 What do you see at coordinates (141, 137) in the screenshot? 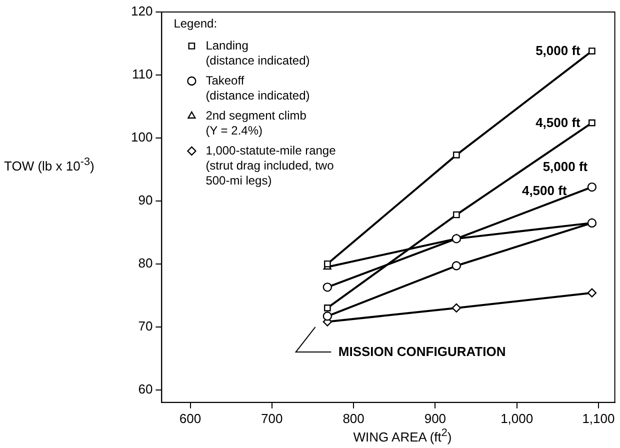
I see `y-tick-label: 100` at bounding box center [141, 137].